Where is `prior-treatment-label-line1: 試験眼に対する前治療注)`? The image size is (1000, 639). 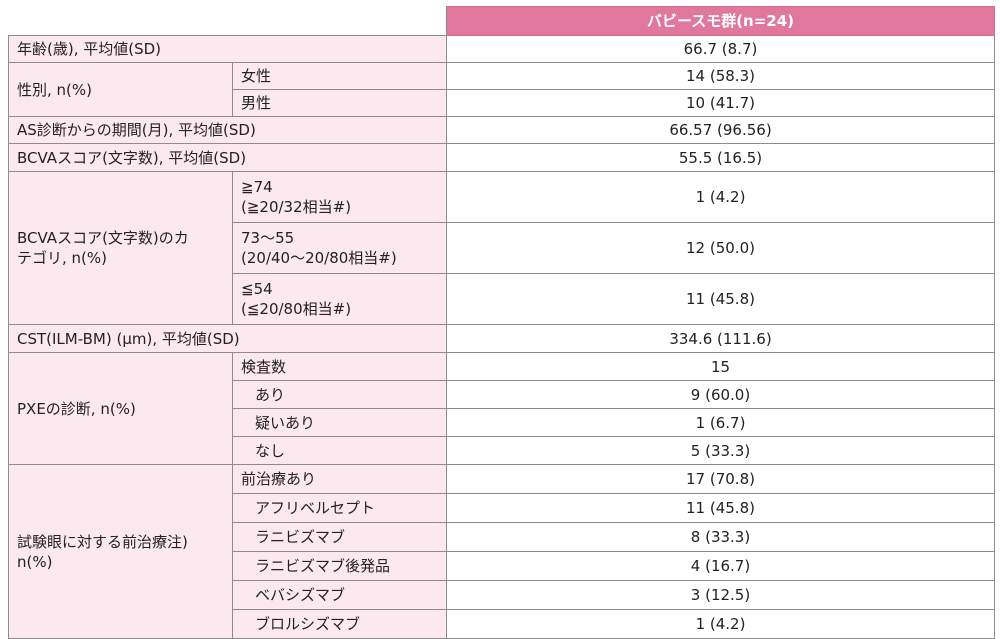
prior-treatment-label-line1: 試験眼に対する前治療注) is located at coordinates (102, 541).